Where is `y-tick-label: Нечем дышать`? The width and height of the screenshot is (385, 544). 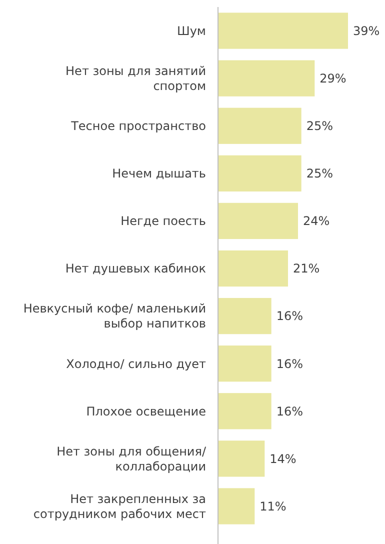 y-tick-label: Нечем дышать is located at coordinates (159, 173).